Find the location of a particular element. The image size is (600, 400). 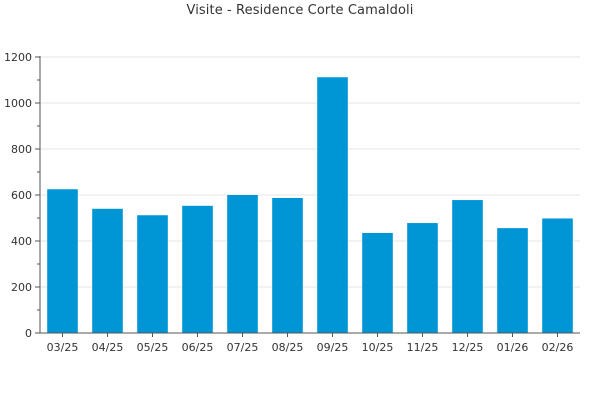

x-tick-label: 02/26 is located at coordinates (558, 347).